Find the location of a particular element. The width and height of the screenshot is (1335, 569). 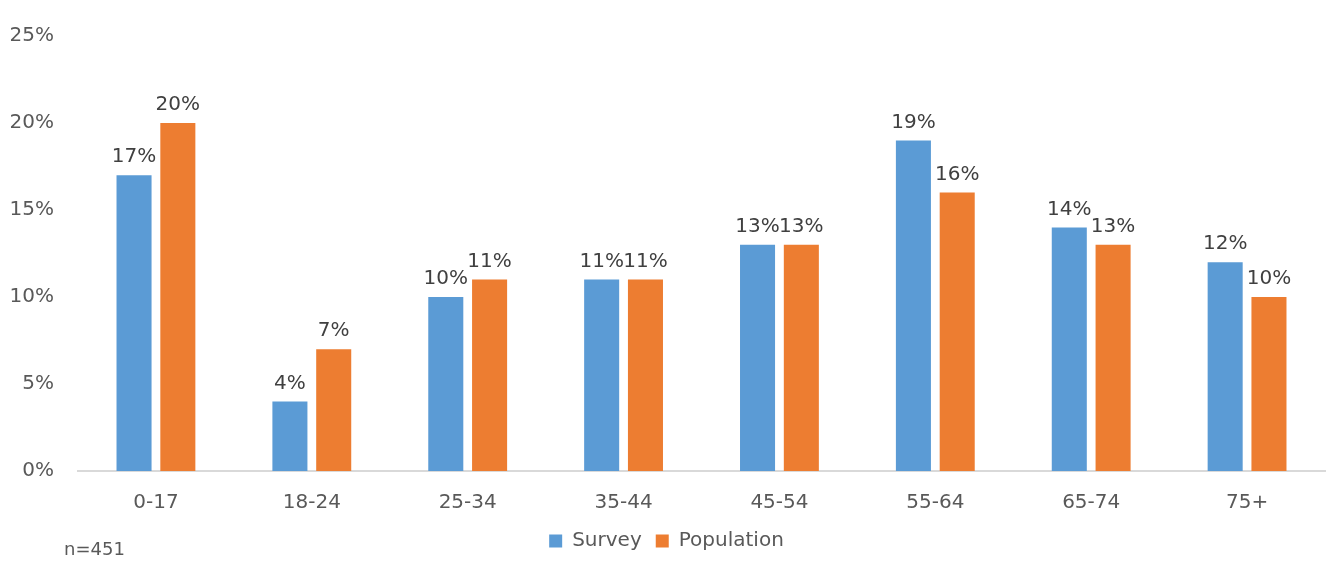

x-tick-label: 75+ is located at coordinates (1247, 501).